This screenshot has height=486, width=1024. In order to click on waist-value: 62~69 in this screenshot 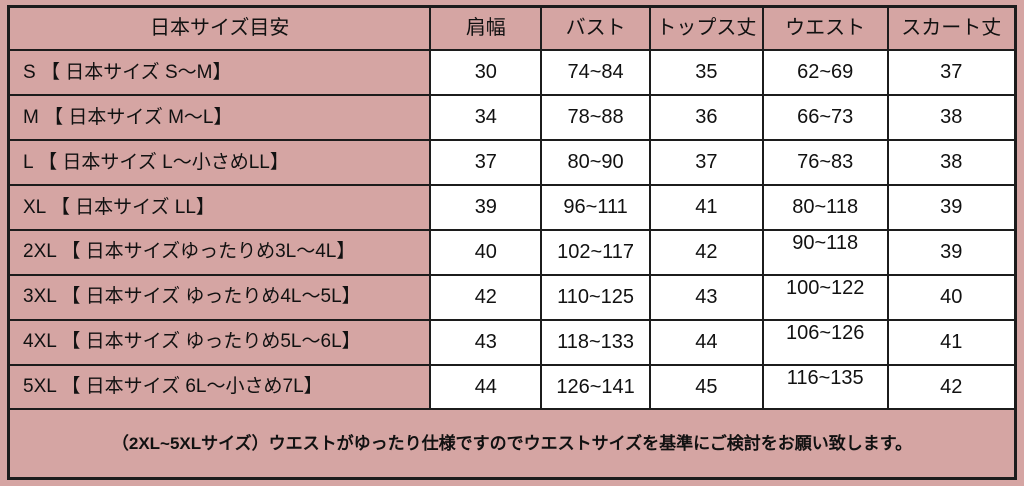, I will do `click(825, 73)`.